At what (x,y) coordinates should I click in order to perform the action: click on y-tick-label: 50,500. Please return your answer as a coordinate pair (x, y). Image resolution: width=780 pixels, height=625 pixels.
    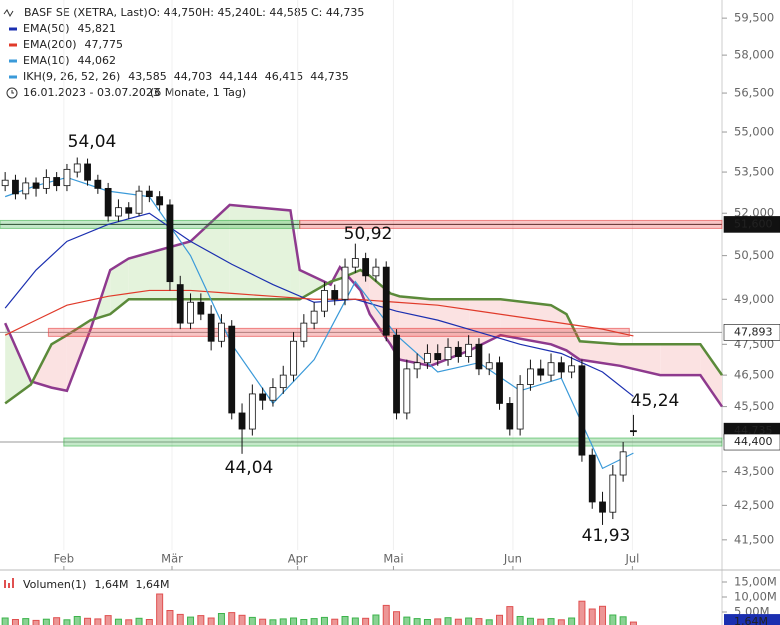
    Looking at the image, I should click on (754, 255).